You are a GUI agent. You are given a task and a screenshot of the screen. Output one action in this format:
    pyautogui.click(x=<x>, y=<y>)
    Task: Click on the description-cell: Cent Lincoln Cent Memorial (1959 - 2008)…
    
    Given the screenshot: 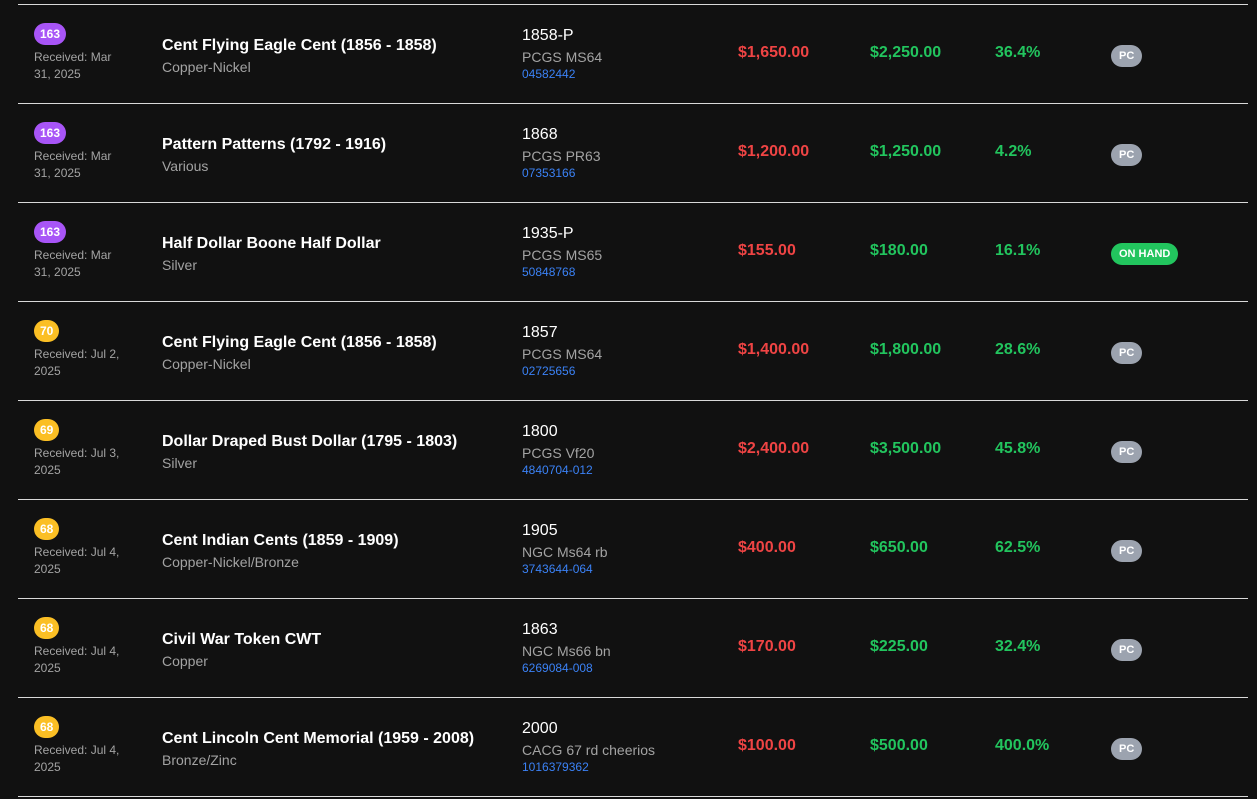 What is the action you would take?
    pyautogui.click(x=332, y=749)
    